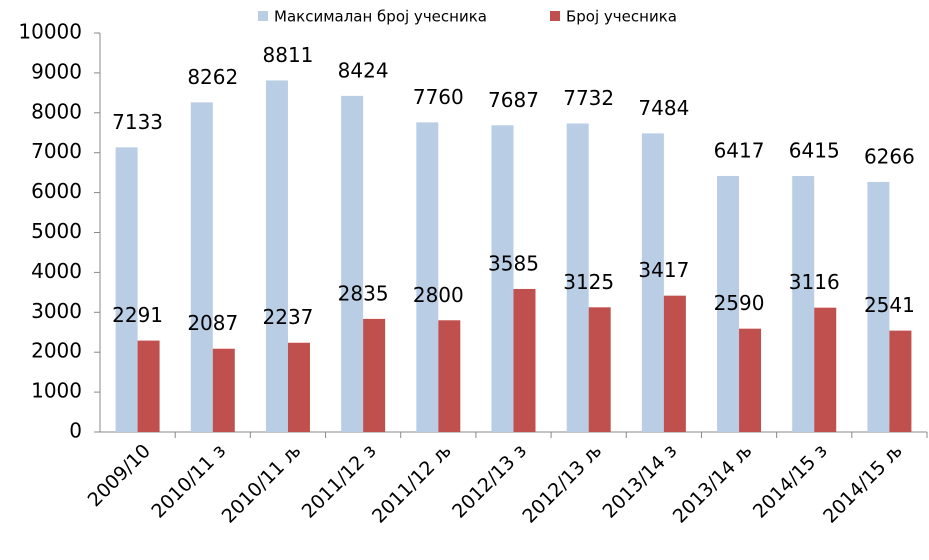  I want to click on data-label: 8262, so click(212, 77).